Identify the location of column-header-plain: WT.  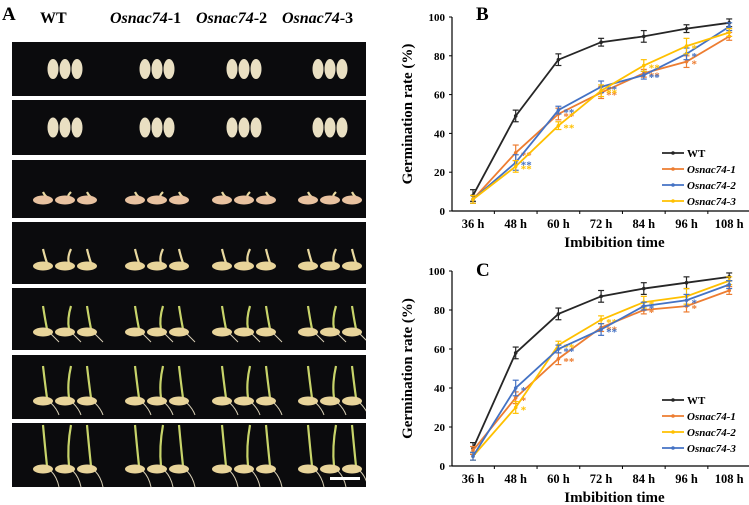
(53, 18).